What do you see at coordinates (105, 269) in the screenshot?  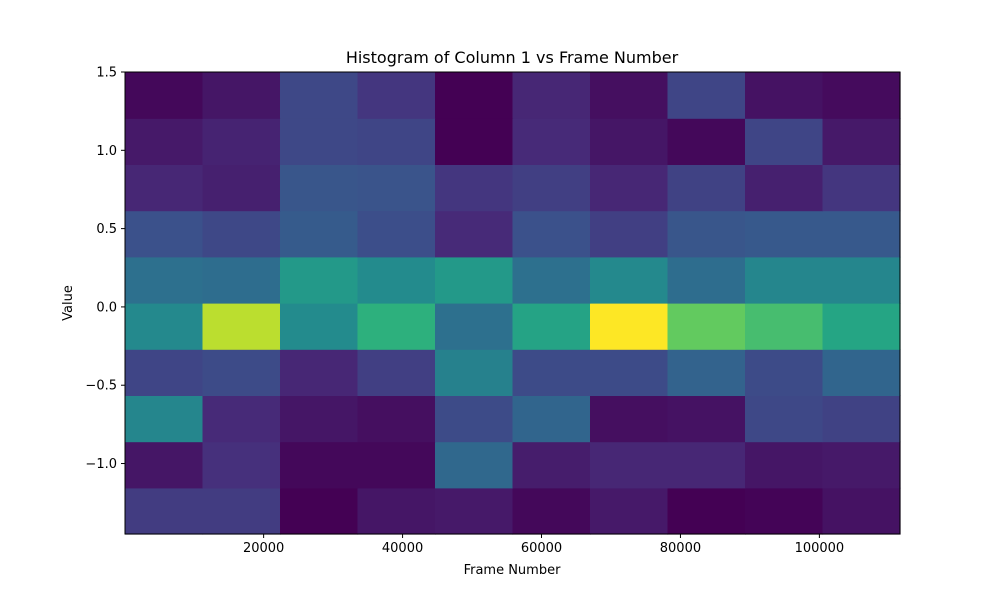 I see `y-axis-ticks: −1.0 −0.5 0.0 0.5 1.0 1.5` at bounding box center [105, 269].